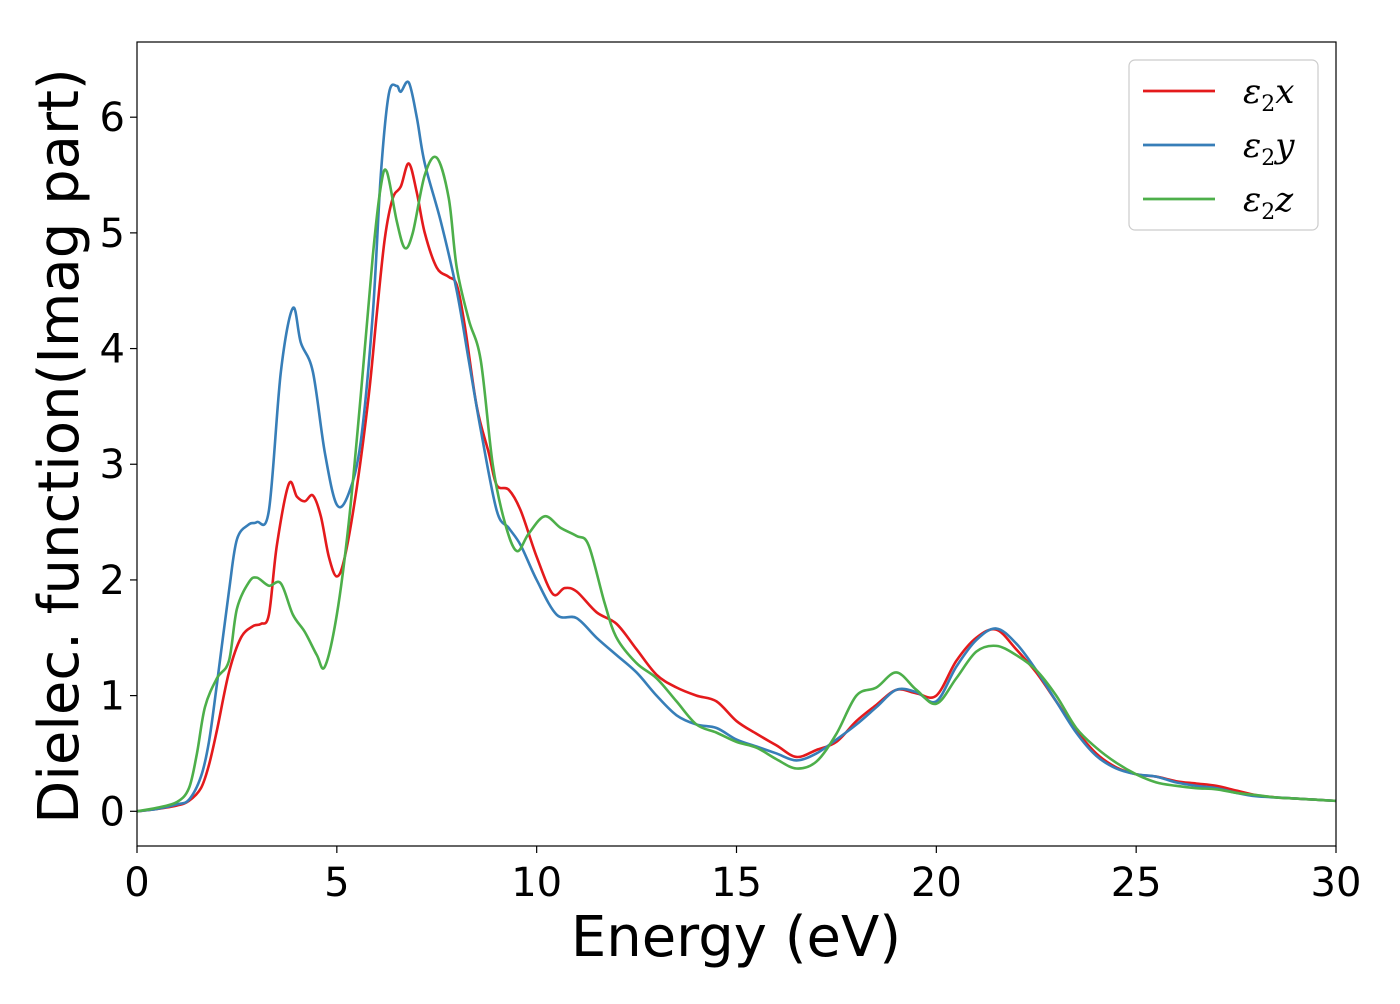 The width and height of the screenshot is (1400, 1004). I want to click on x-axis-ticks: 0 5 10 15 20 25 30, so click(742, 876).